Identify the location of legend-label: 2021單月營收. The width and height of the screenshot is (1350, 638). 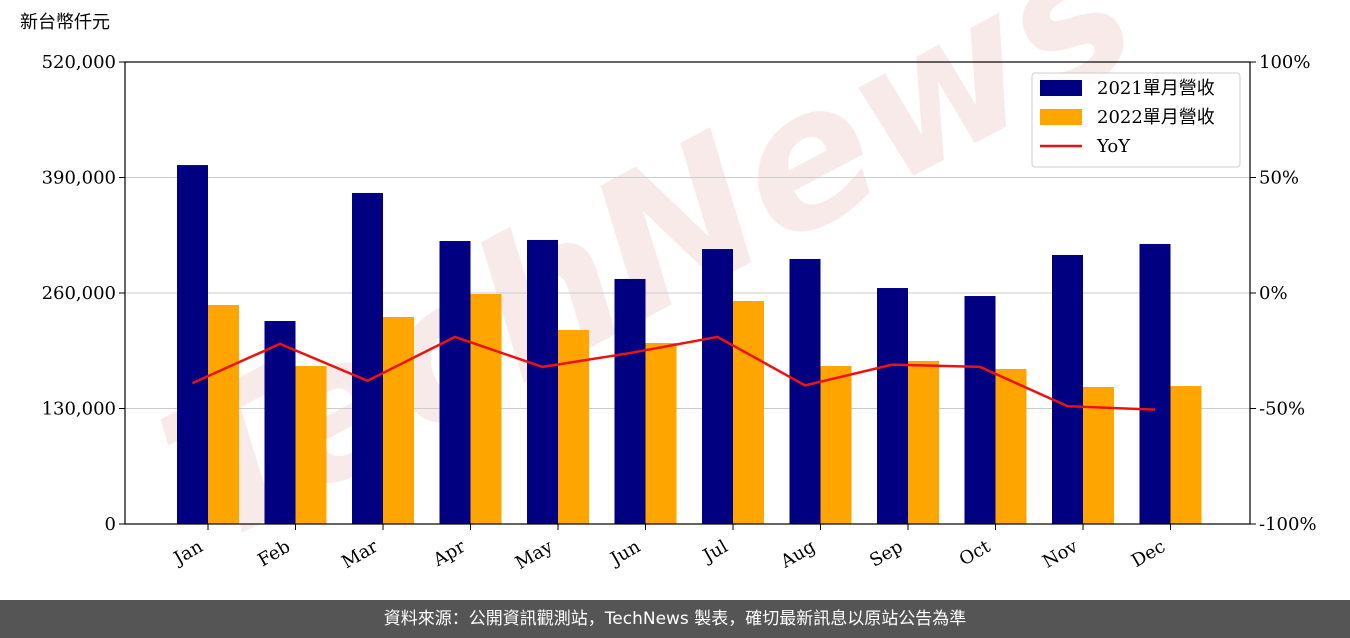
(1156, 88).